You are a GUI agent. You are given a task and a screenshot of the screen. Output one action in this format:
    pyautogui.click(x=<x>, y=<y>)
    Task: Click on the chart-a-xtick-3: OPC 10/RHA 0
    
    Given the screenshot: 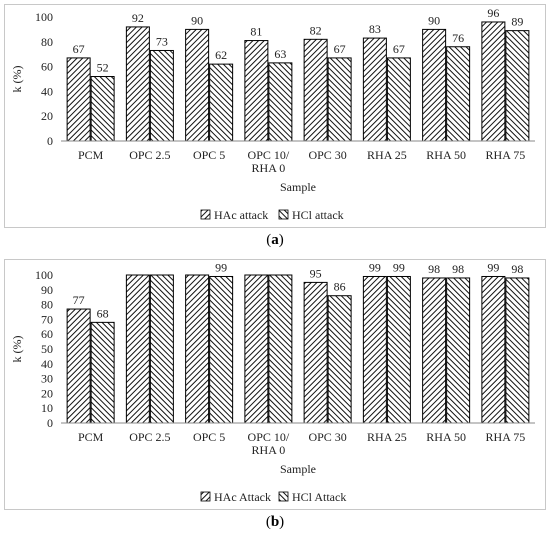 What is the action you would take?
    pyautogui.click(x=269, y=161)
    